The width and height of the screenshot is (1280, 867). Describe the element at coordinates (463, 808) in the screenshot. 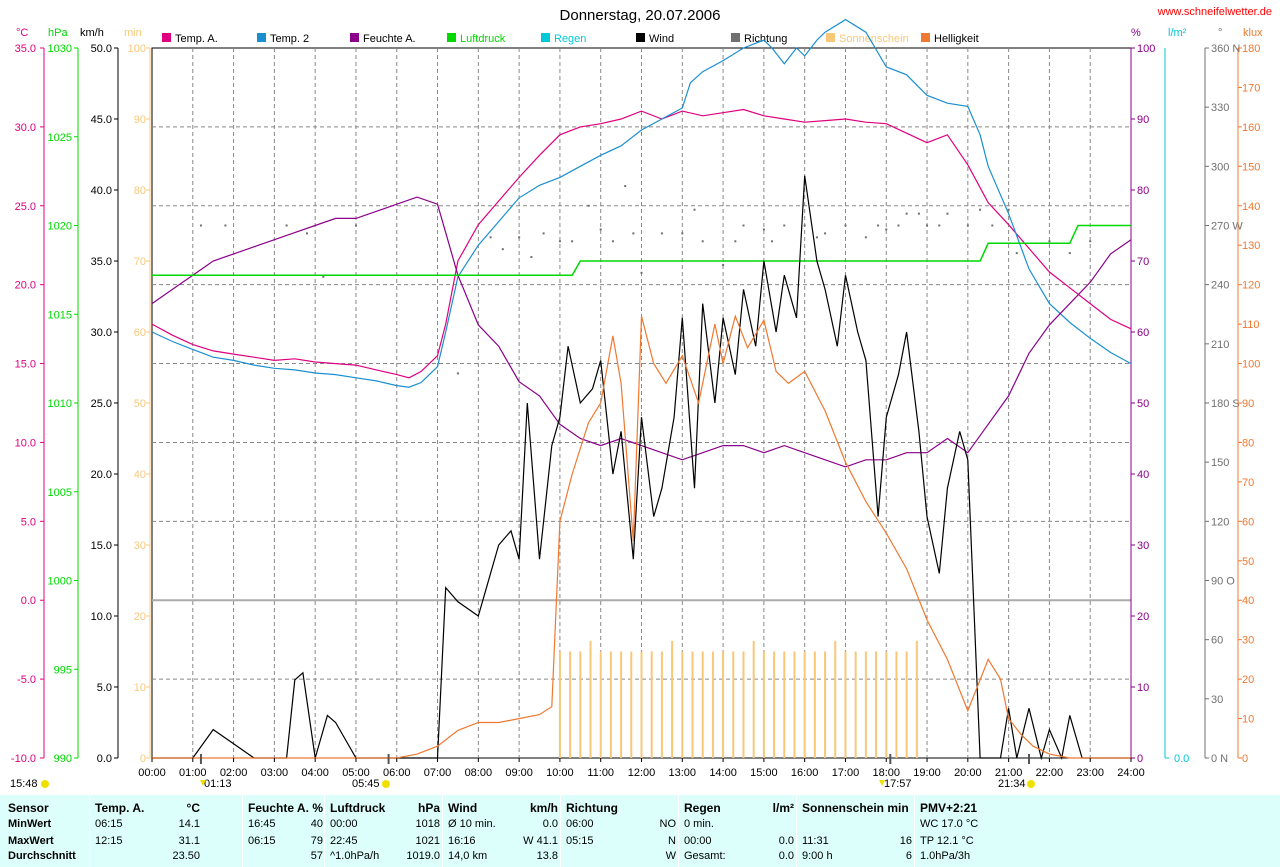

I see `stat-column-title: Wind` at that location.